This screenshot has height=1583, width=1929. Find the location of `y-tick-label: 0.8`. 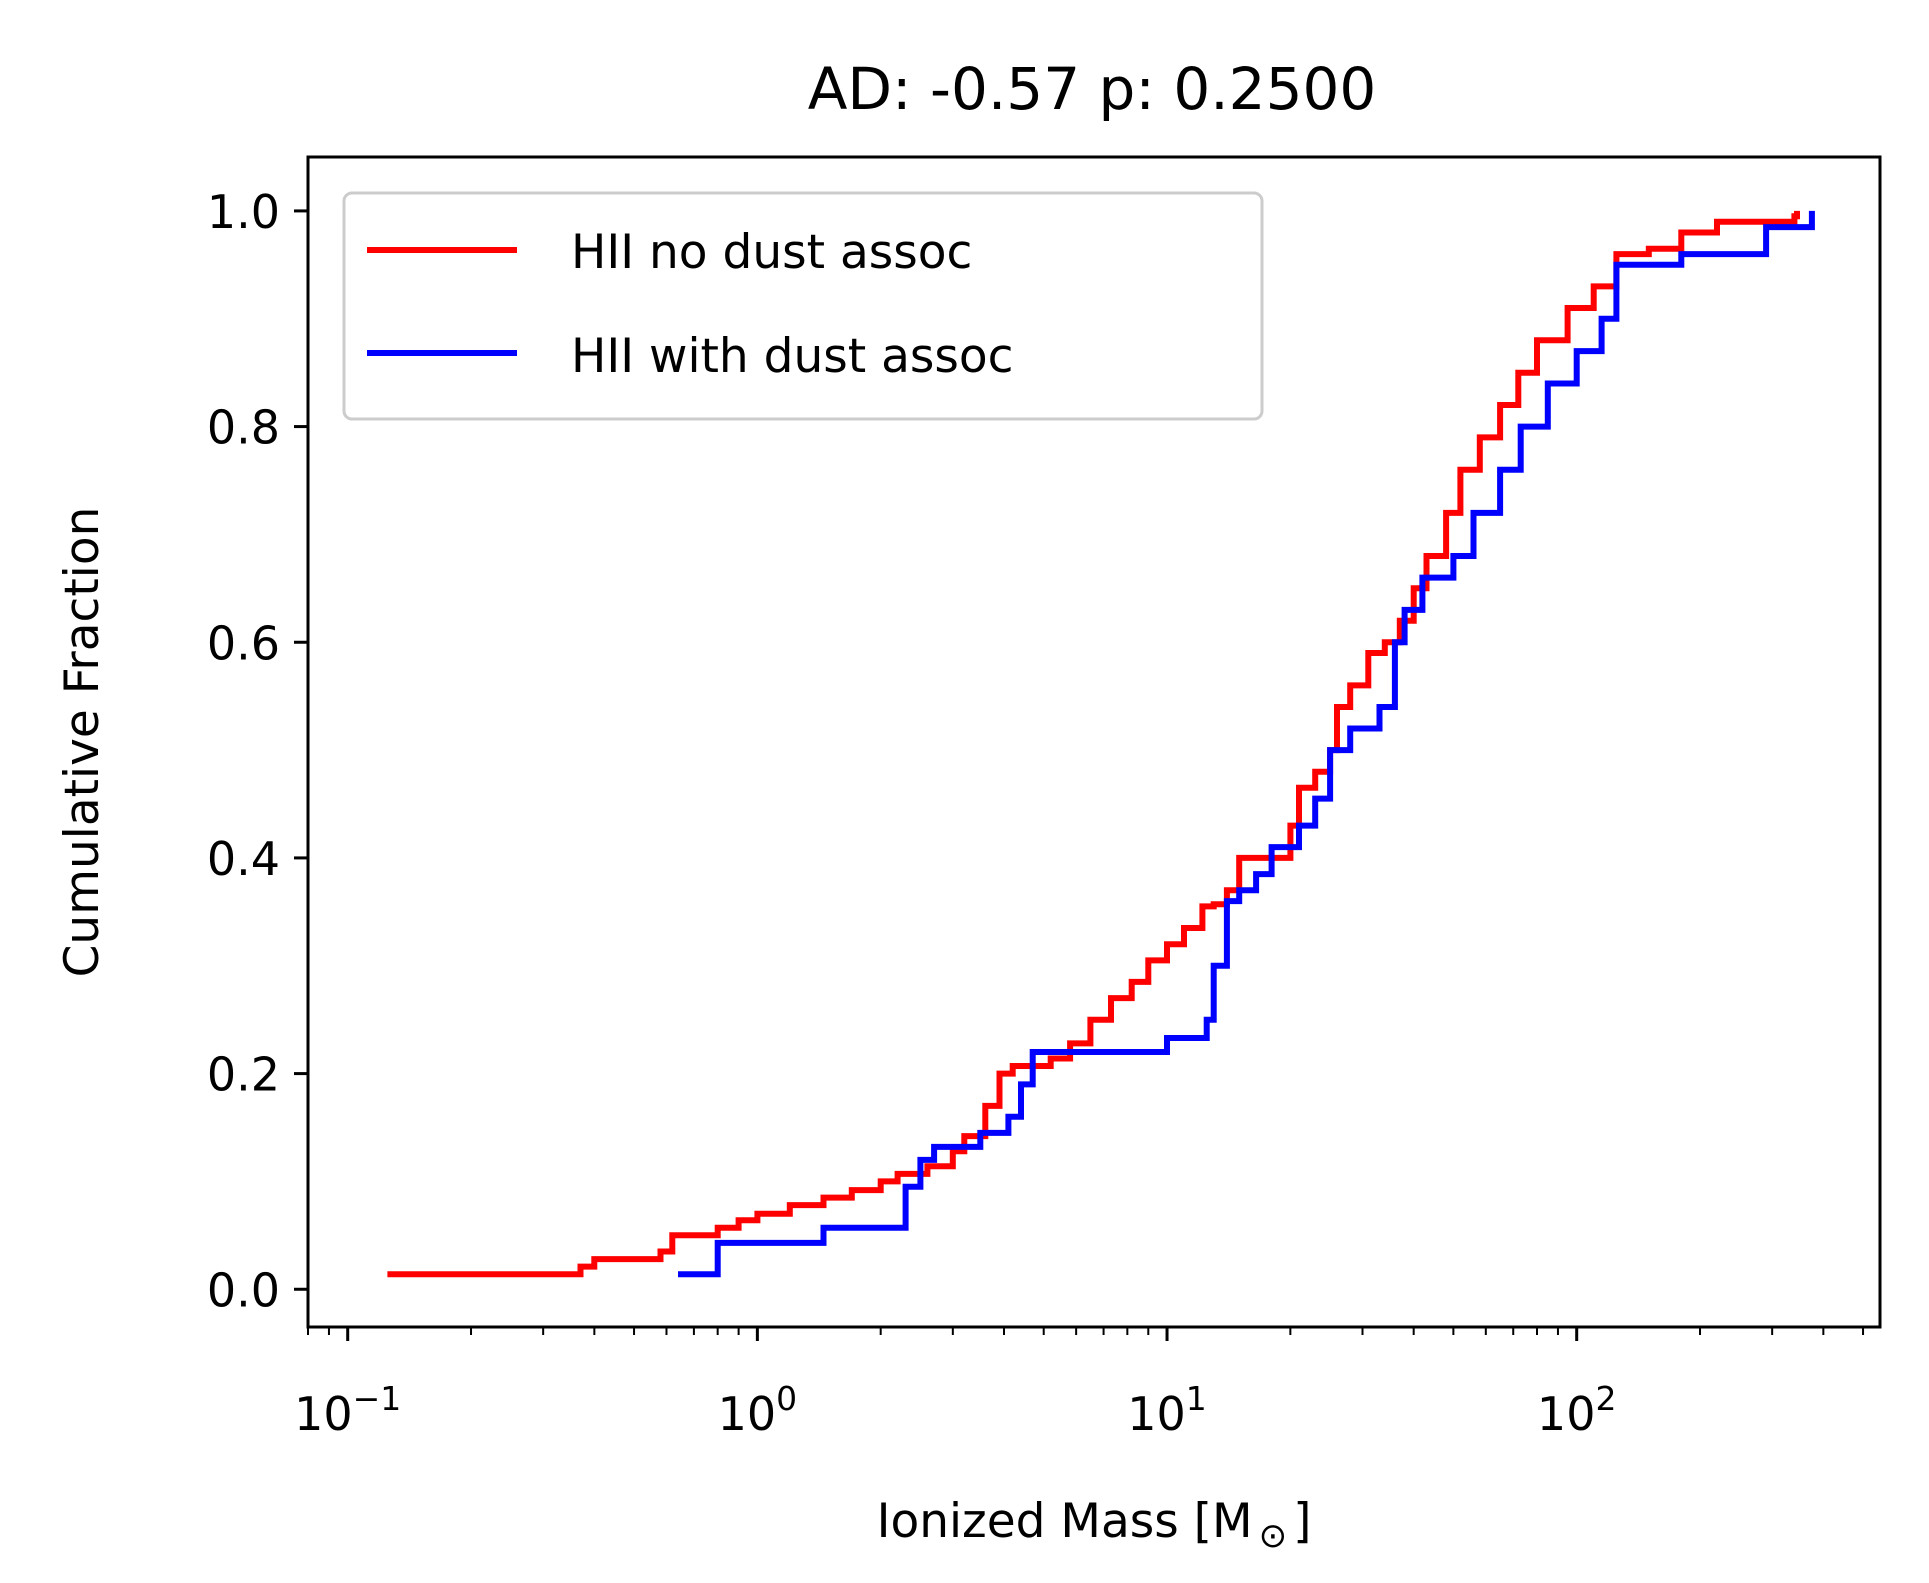

y-tick-label: 0.8 is located at coordinates (243, 428).